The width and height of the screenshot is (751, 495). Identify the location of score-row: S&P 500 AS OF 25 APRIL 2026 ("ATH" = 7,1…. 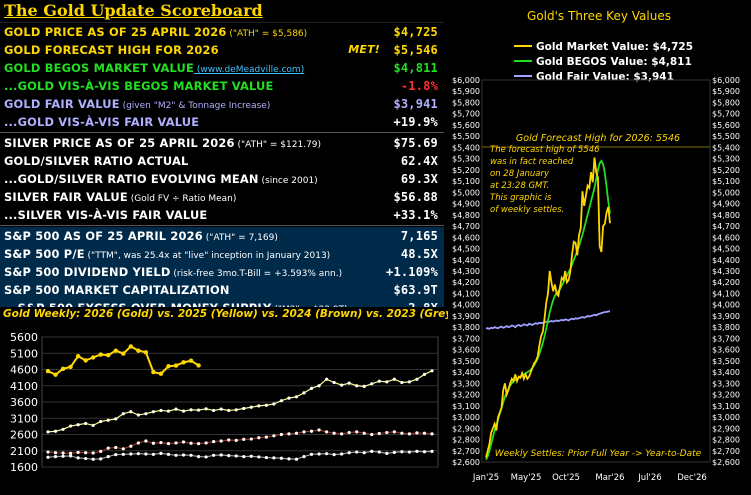
(222, 236).